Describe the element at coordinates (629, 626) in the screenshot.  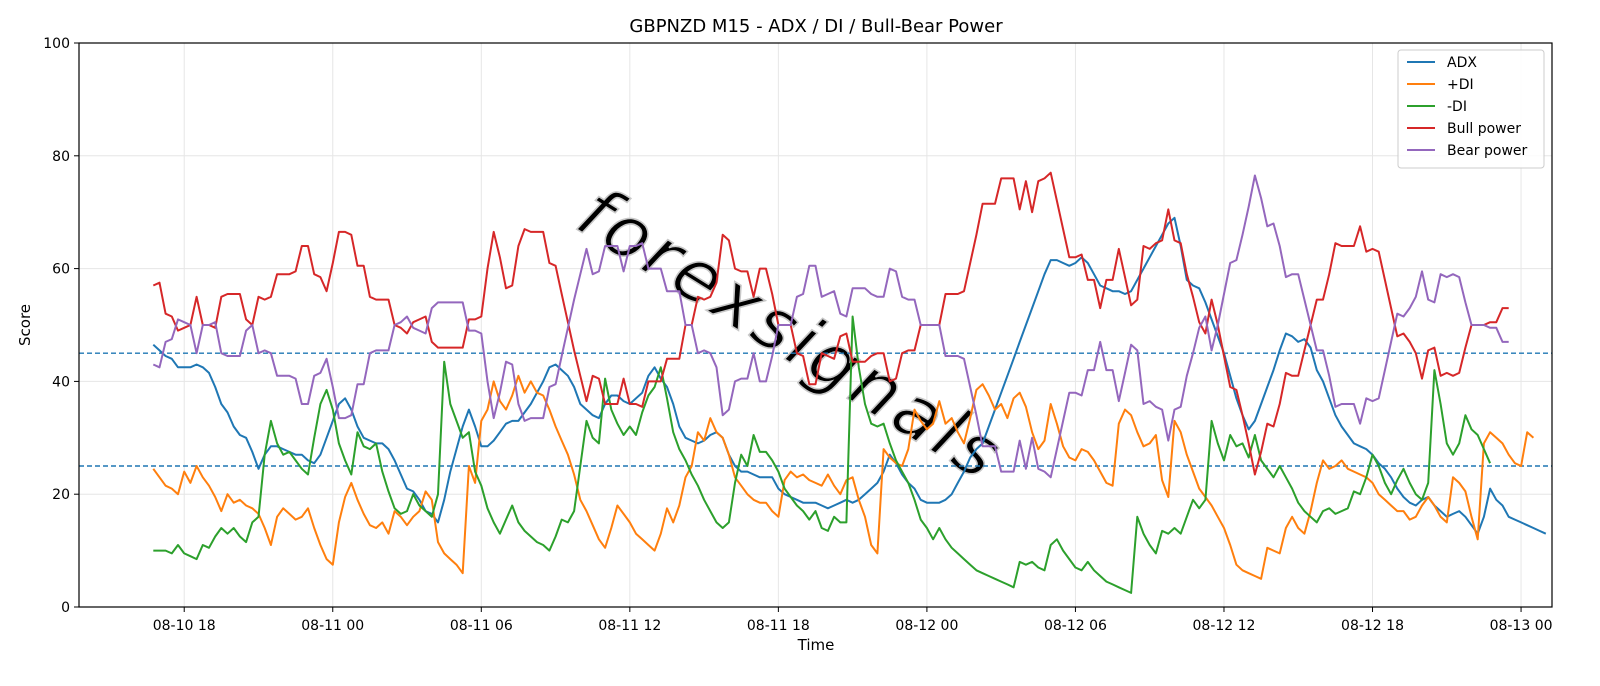
I see `x-tick-label: 08-11 12` at that location.